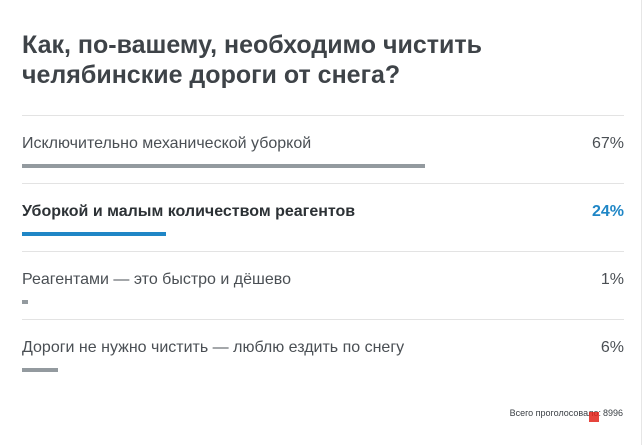 The width and height of the screenshot is (643, 445). Describe the element at coordinates (167, 143) in the screenshot. I see `poll-option-label: Исключительно механической уборкой` at that location.